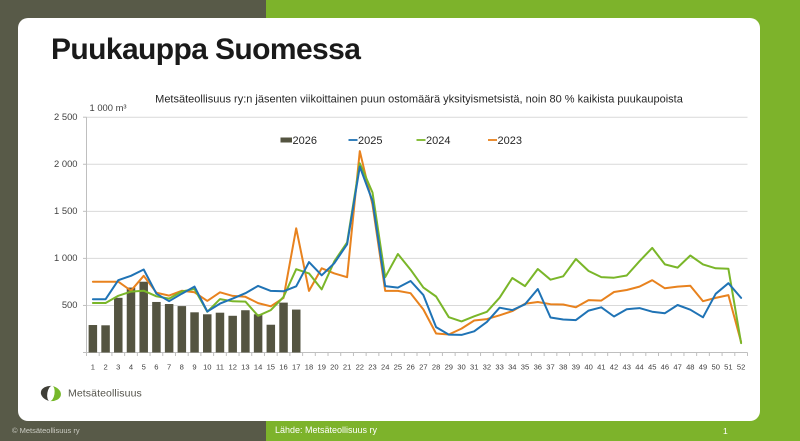  What do you see at coordinates (194, 366) in the screenshot?
I see `svg-text: 9` at bounding box center [194, 366].